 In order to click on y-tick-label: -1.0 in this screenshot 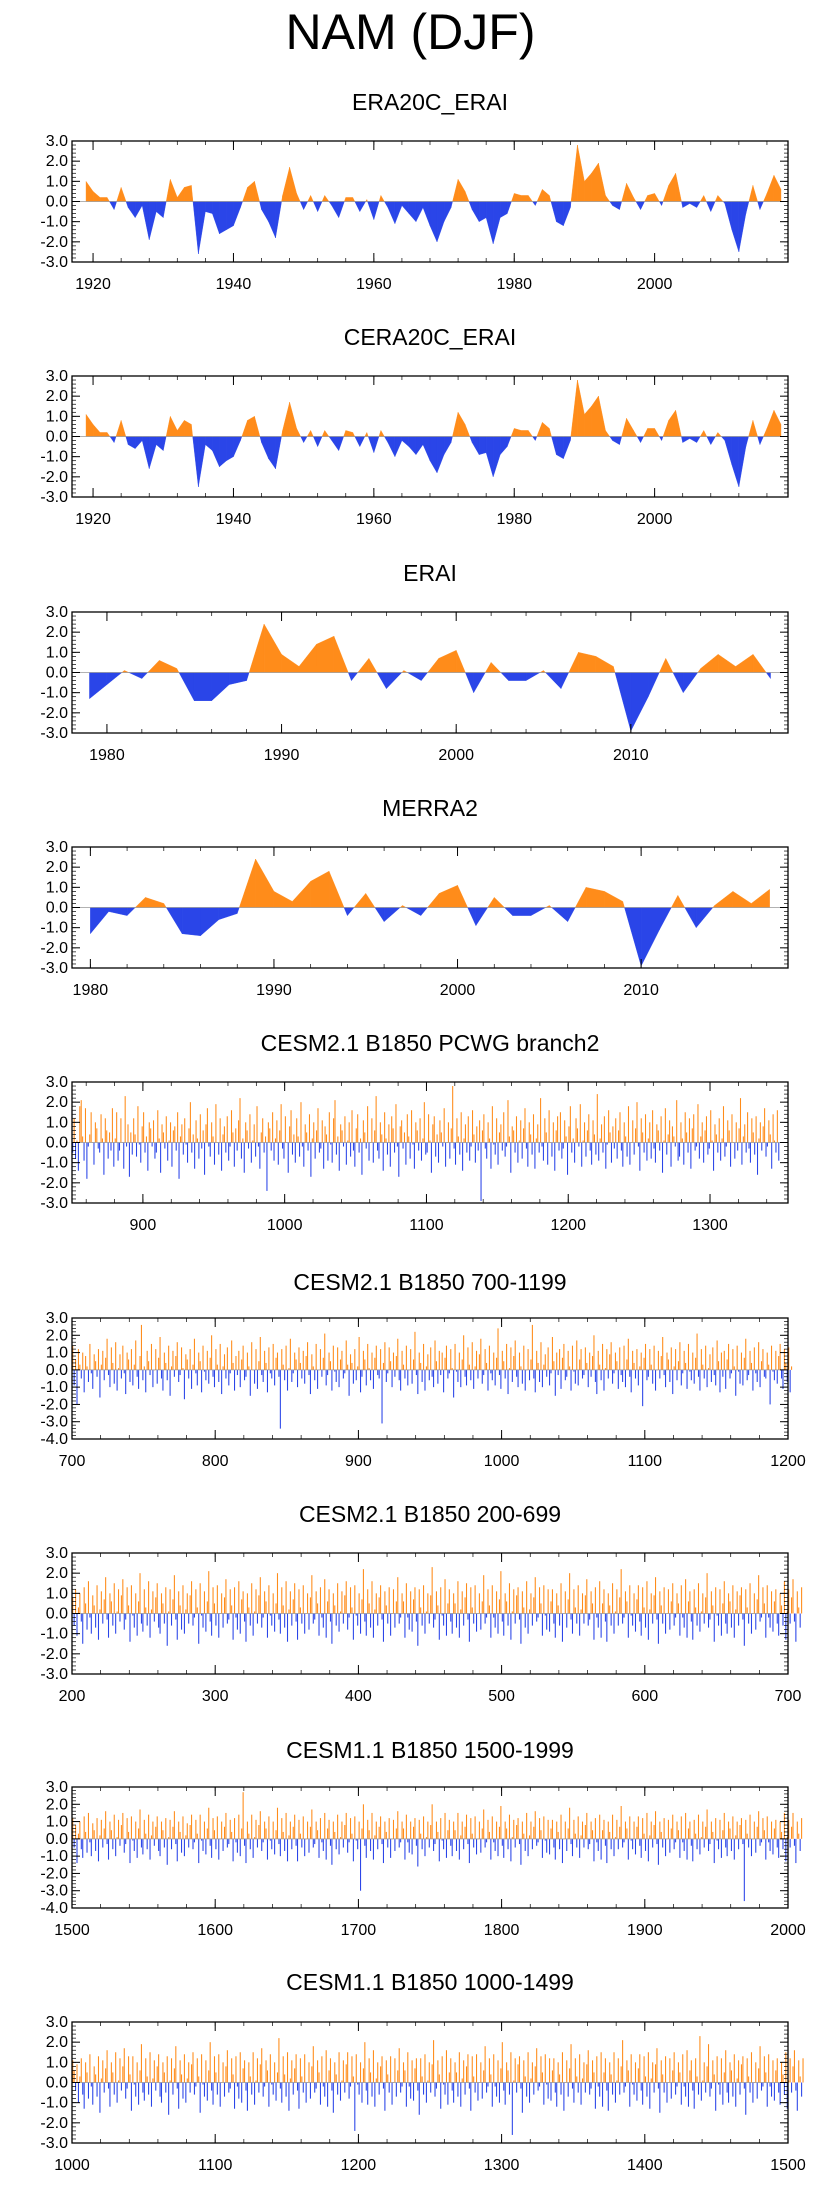, I will do `click(54, 457)`.